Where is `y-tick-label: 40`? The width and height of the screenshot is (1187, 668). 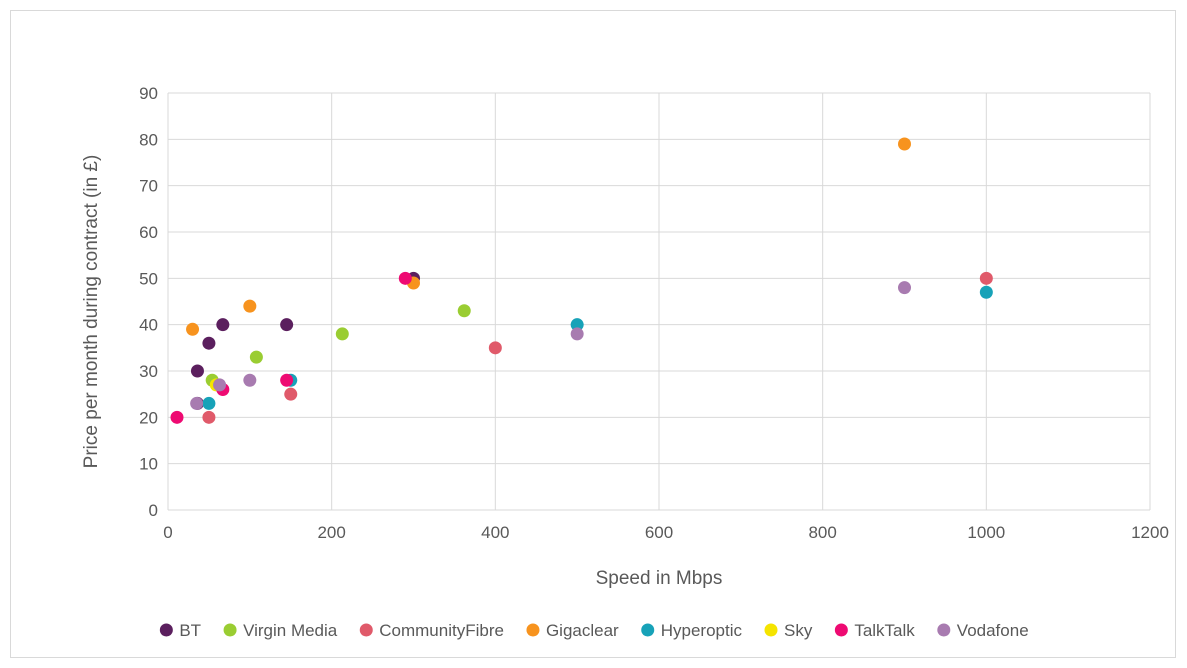 y-tick-label: 40 is located at coordinates (148, 325).